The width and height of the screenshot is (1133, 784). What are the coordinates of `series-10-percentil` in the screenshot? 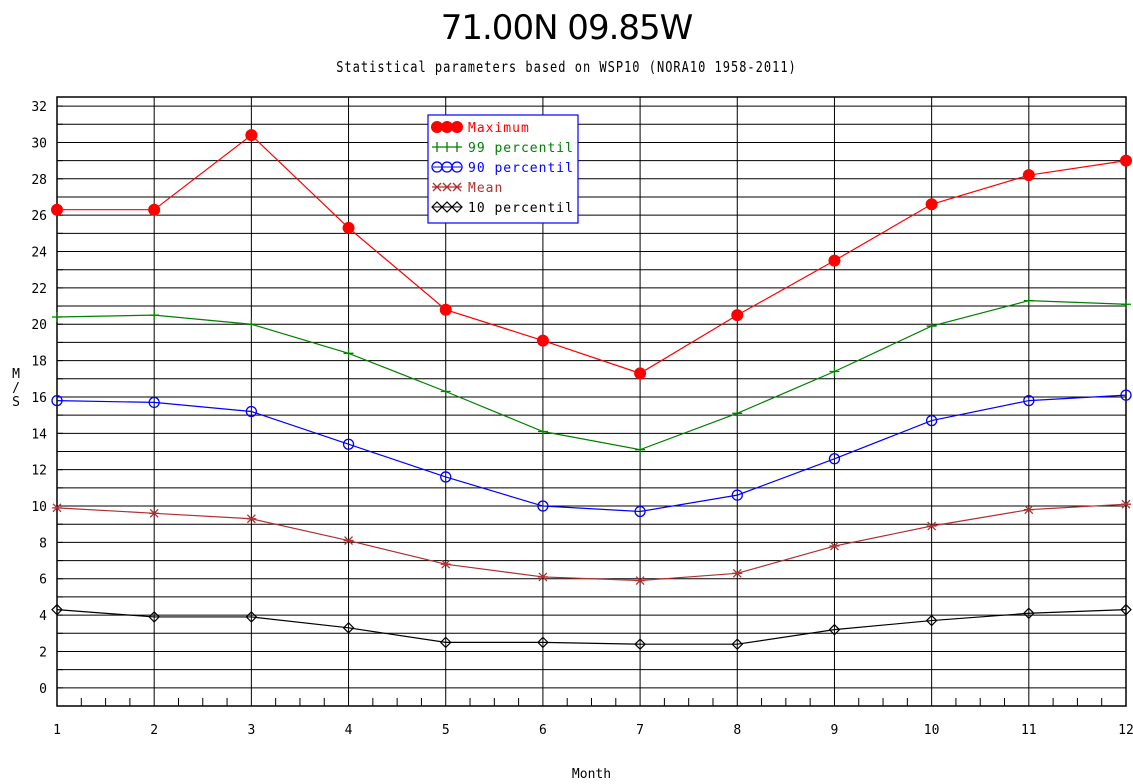 It's located at (591, 627).